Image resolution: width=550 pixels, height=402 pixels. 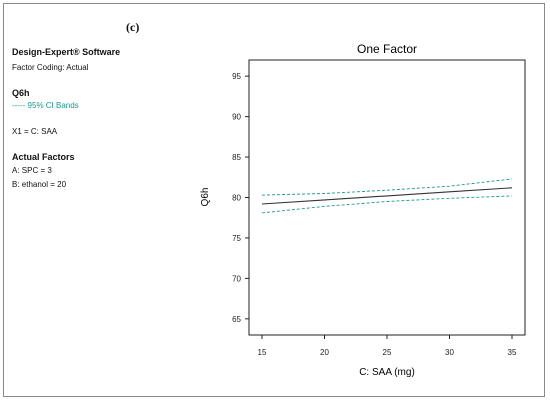 I want to click on x-tick-label: 20, so click(x=324, y=352).